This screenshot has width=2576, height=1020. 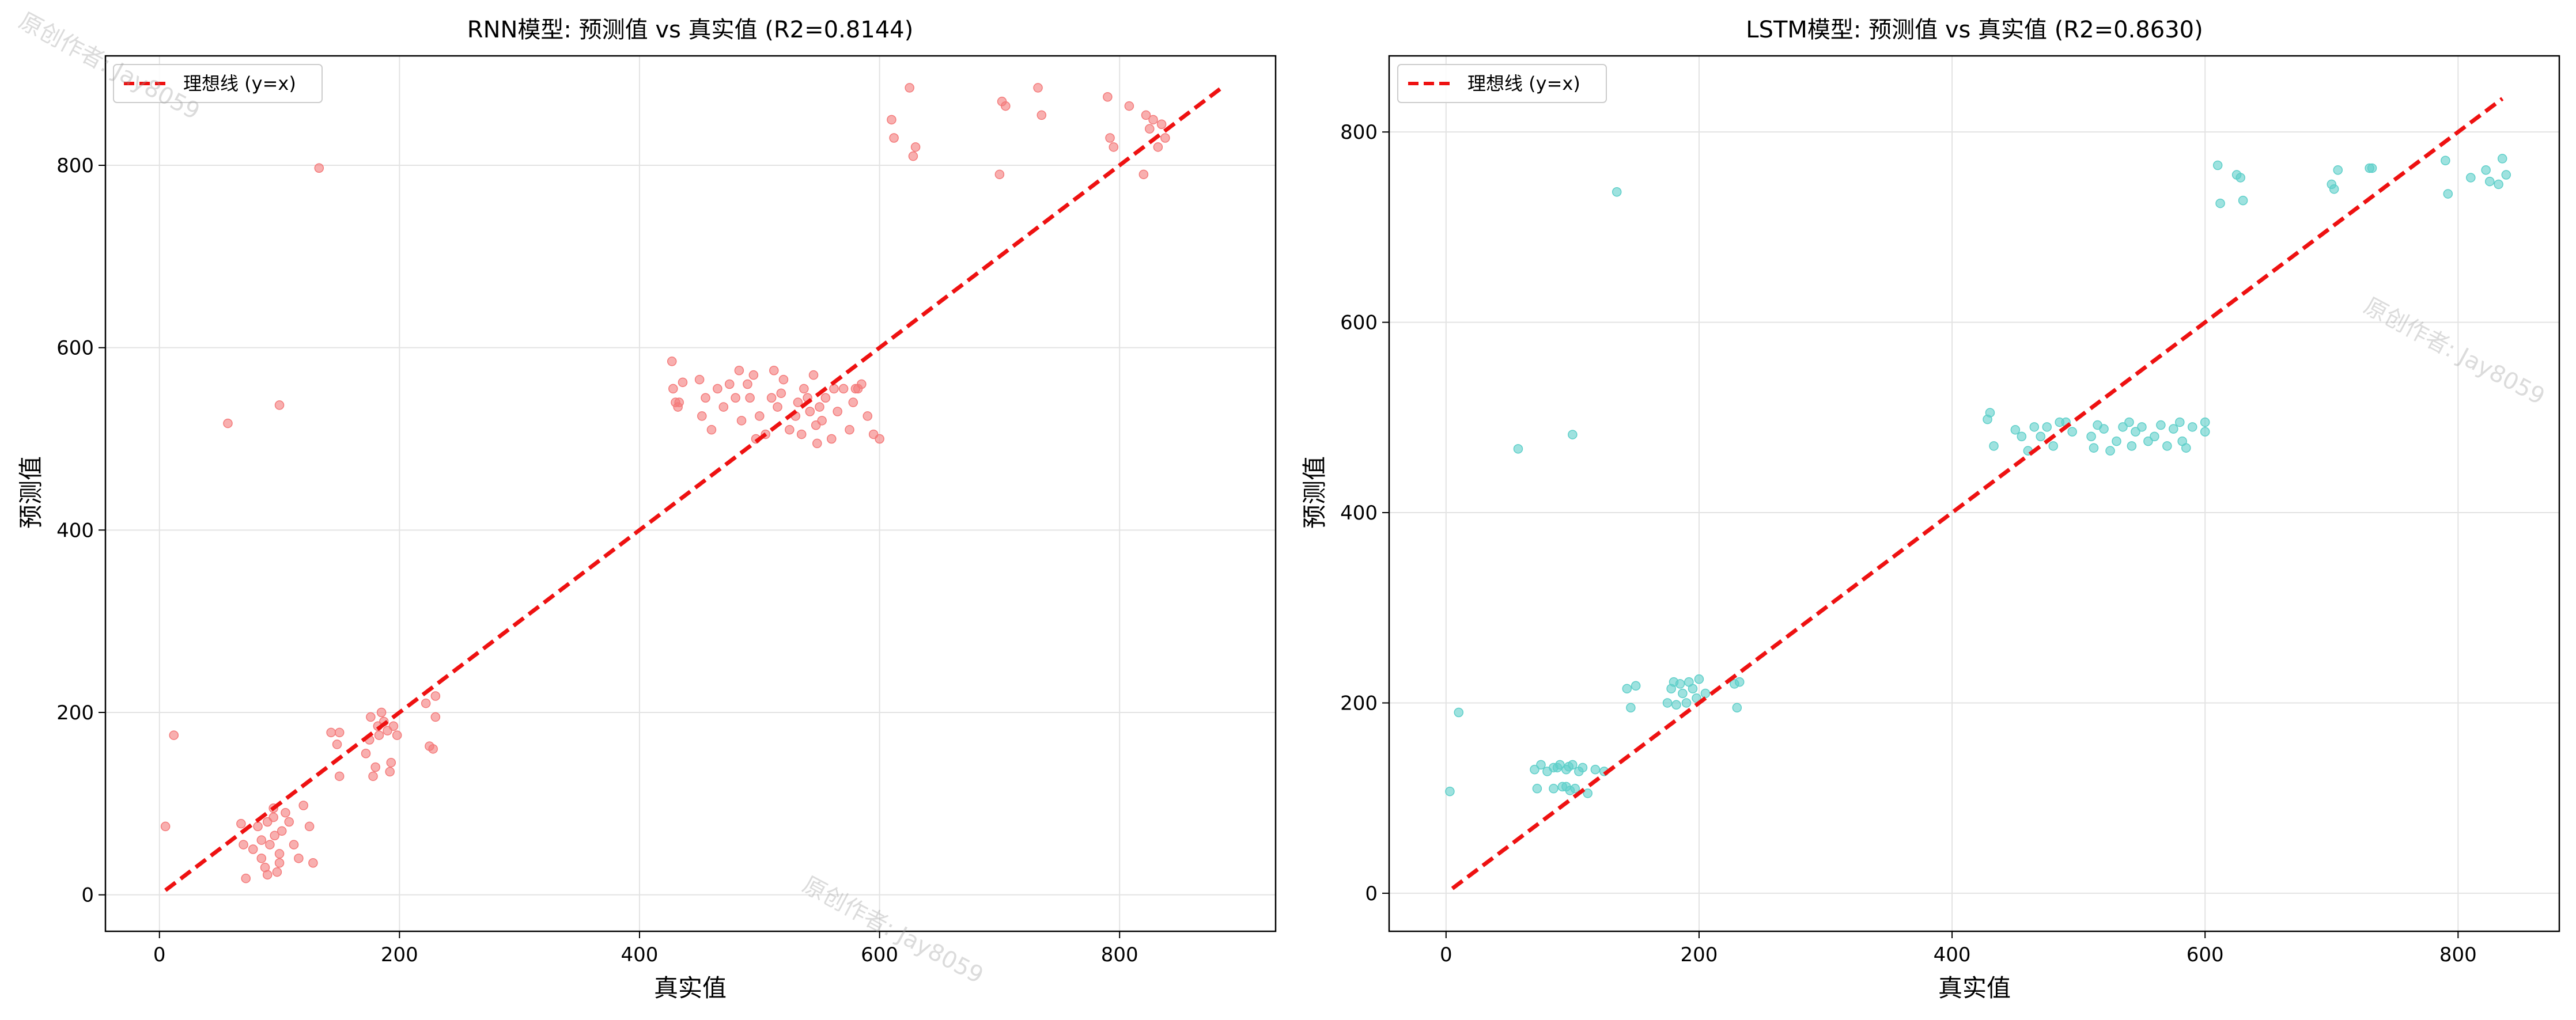 What do you see at coordinates (1119, 955) in the screenshot?
I see `rnn-x-tick-label: 800` at bounding box center [1119, 955].